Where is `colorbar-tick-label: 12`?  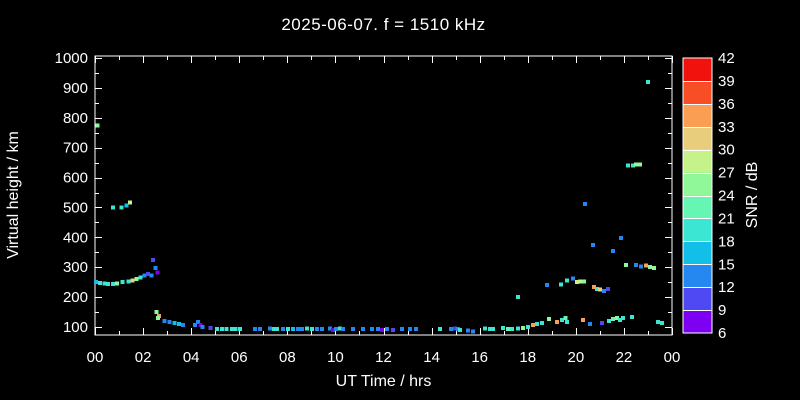 colorbar-tick-label: 12 is located at coordinates (726, 287).